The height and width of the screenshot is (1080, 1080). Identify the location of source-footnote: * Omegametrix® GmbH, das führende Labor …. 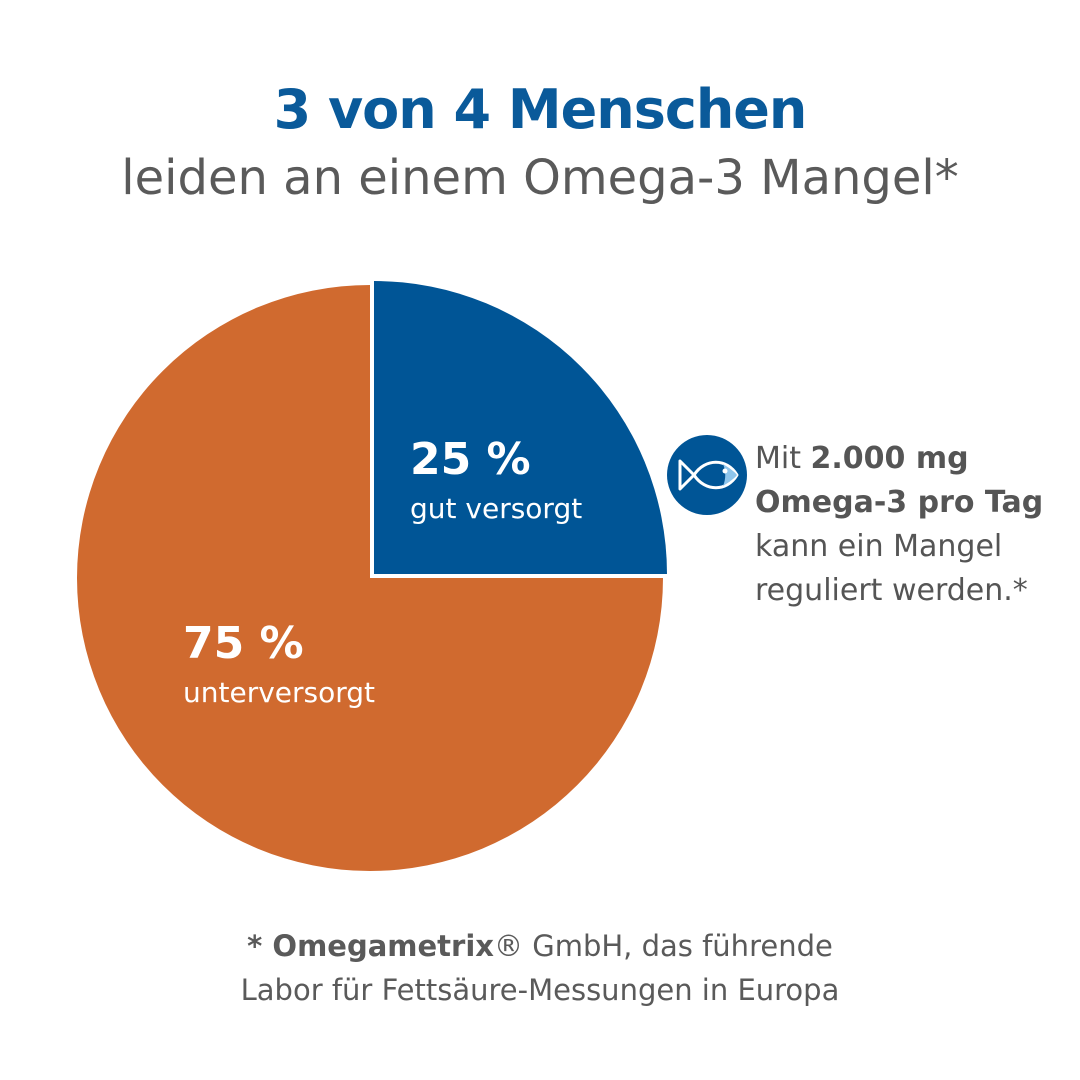
(540, 968).